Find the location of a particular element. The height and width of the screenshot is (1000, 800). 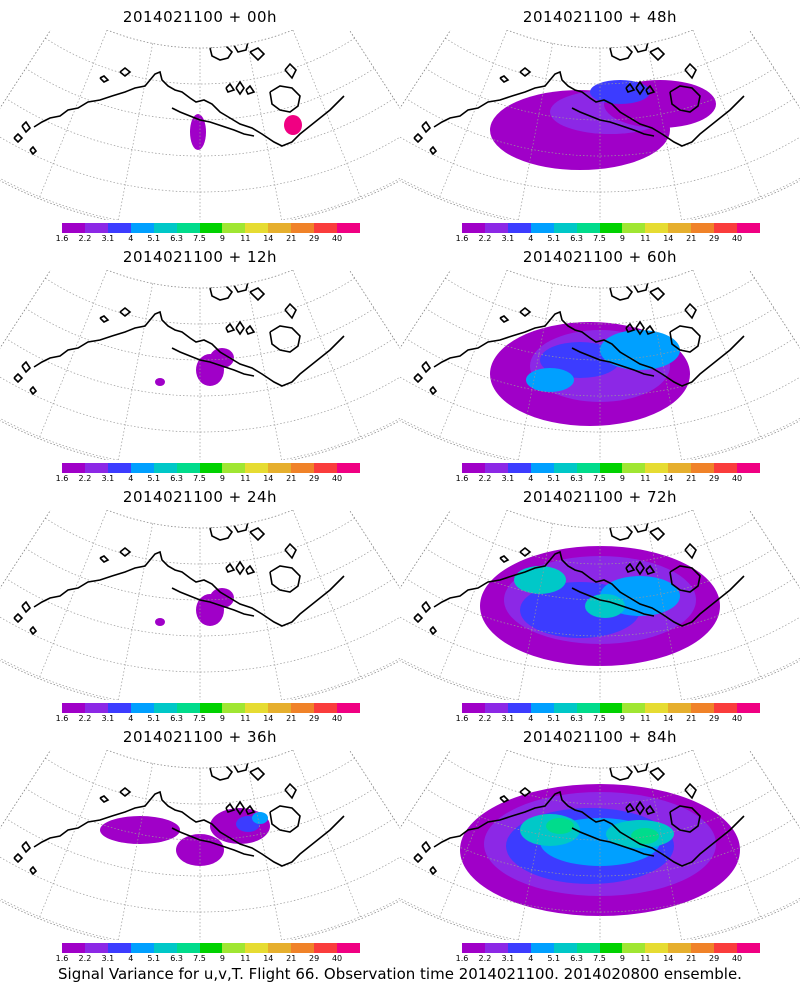

panel-title: 2014021100 + 24h is located at coordinates (200, 497).